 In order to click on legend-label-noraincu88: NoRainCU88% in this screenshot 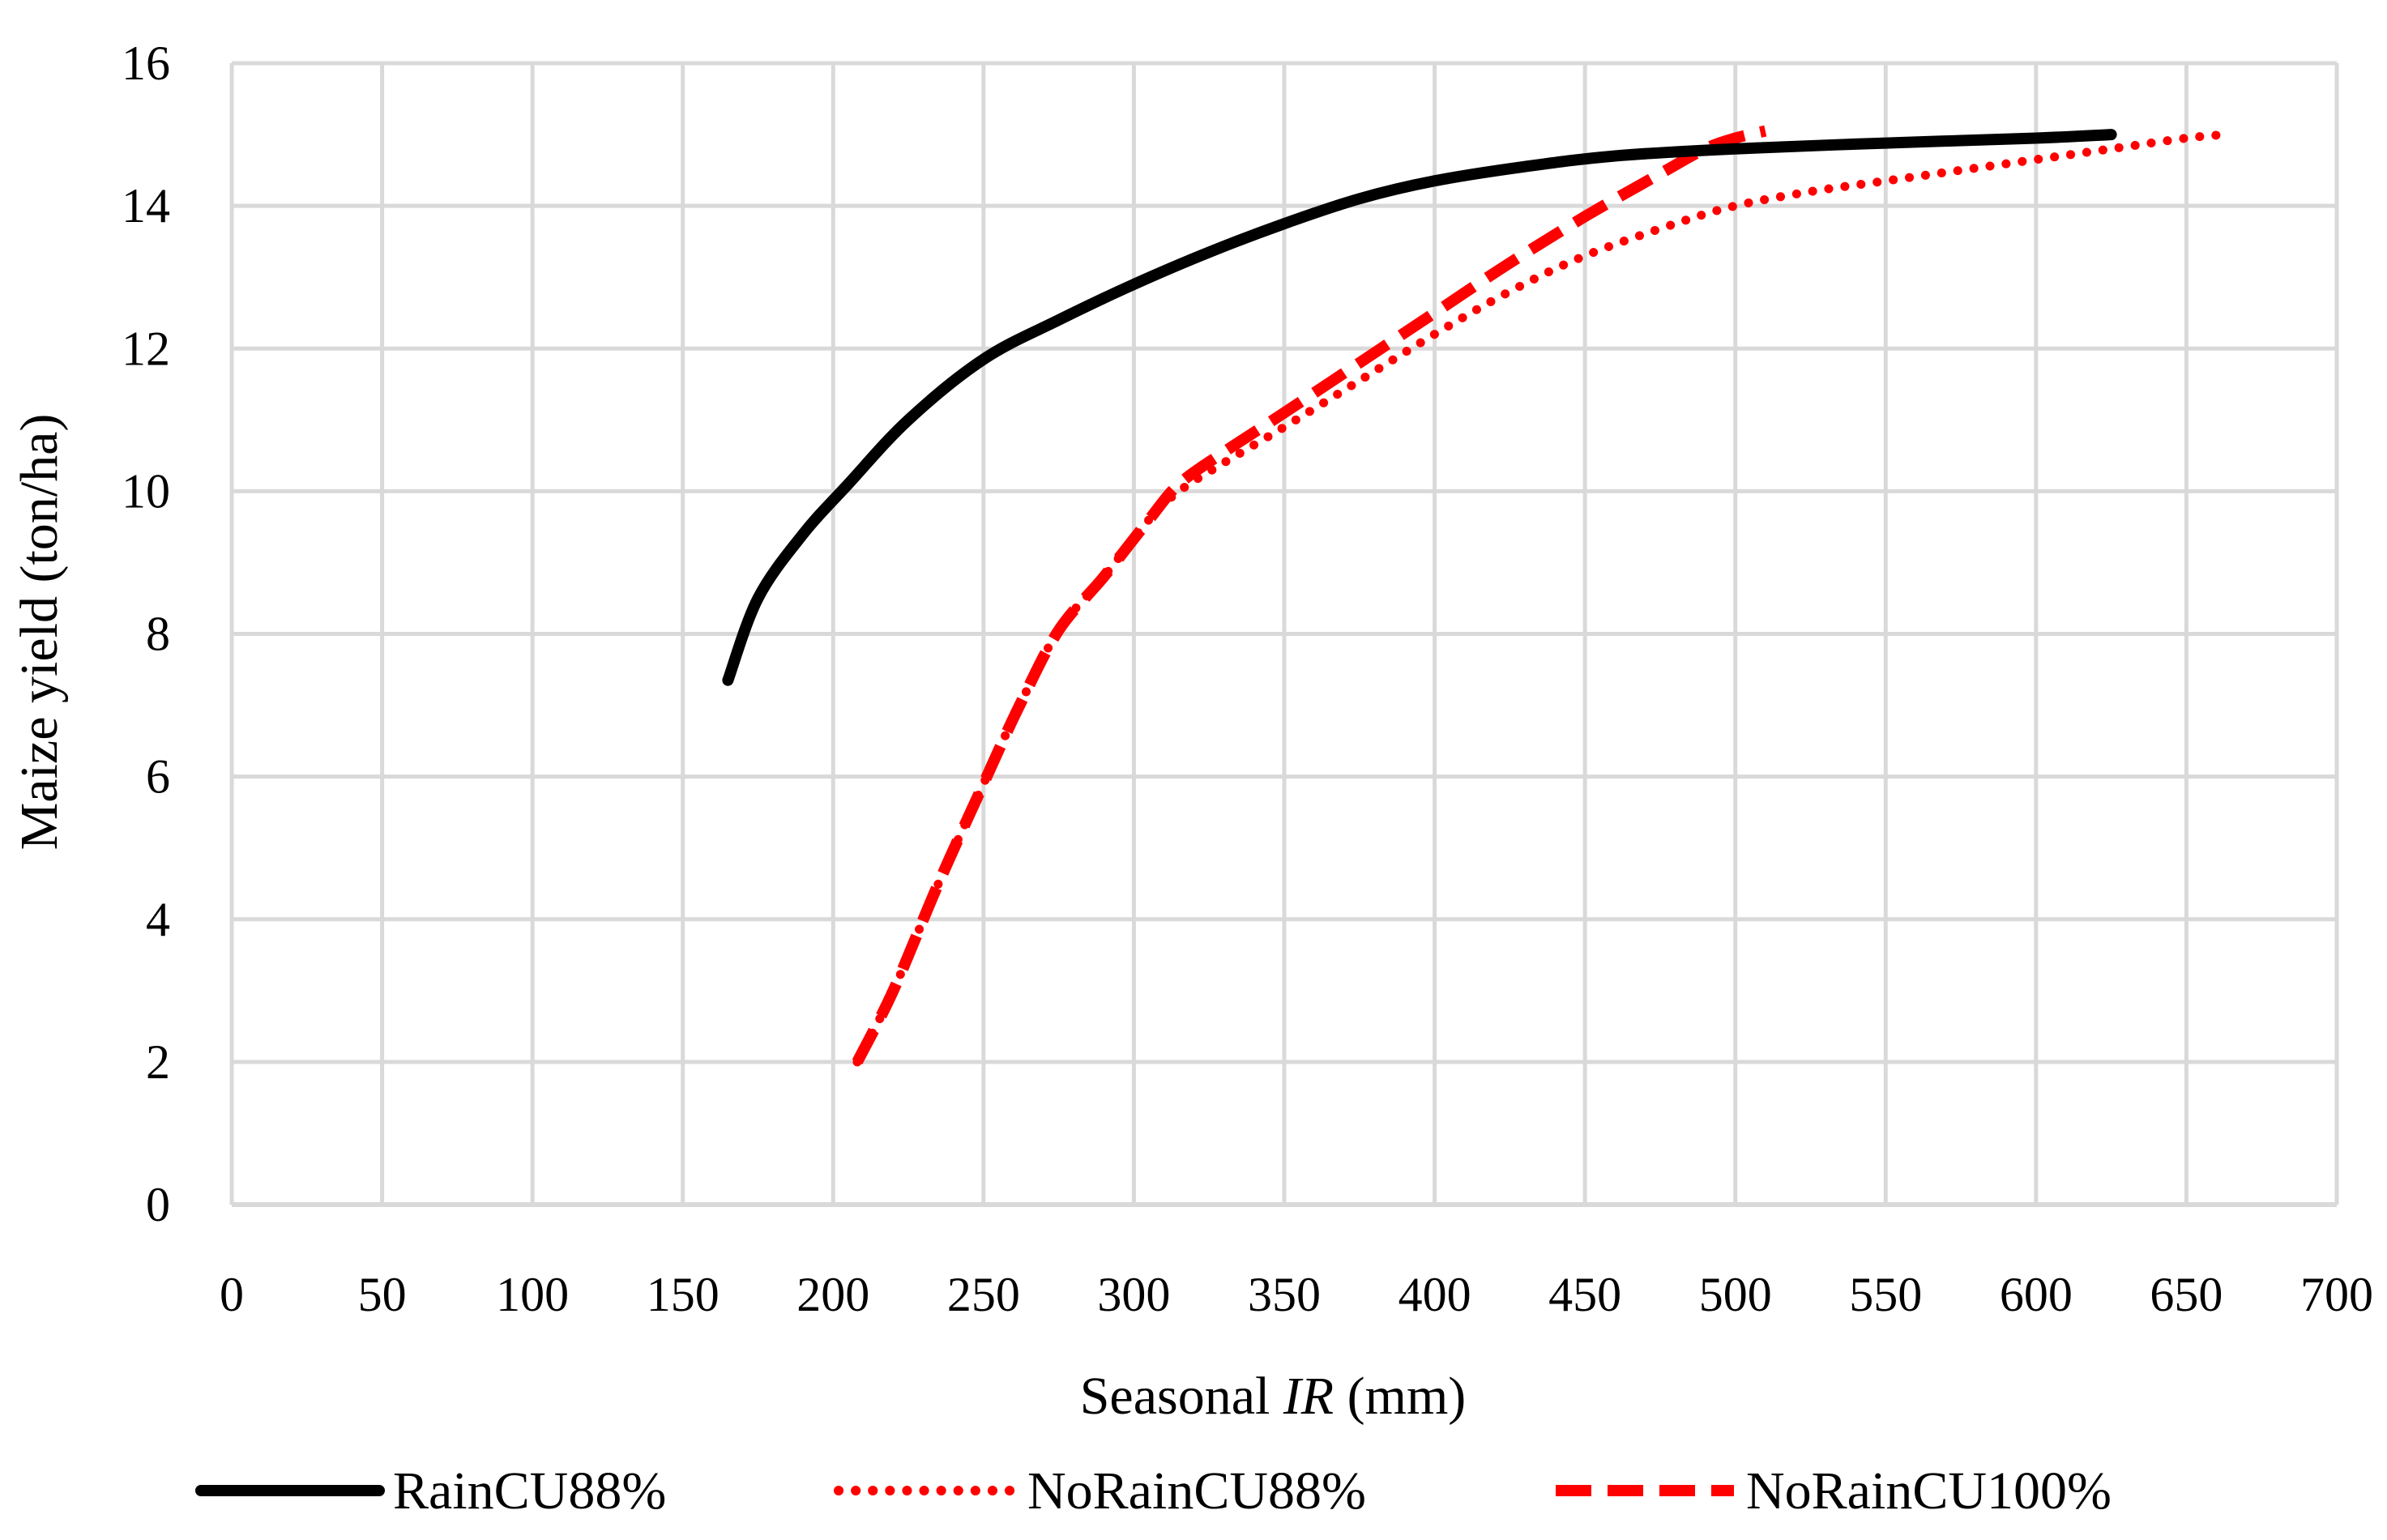, I will do `click(1196, 1491)`.